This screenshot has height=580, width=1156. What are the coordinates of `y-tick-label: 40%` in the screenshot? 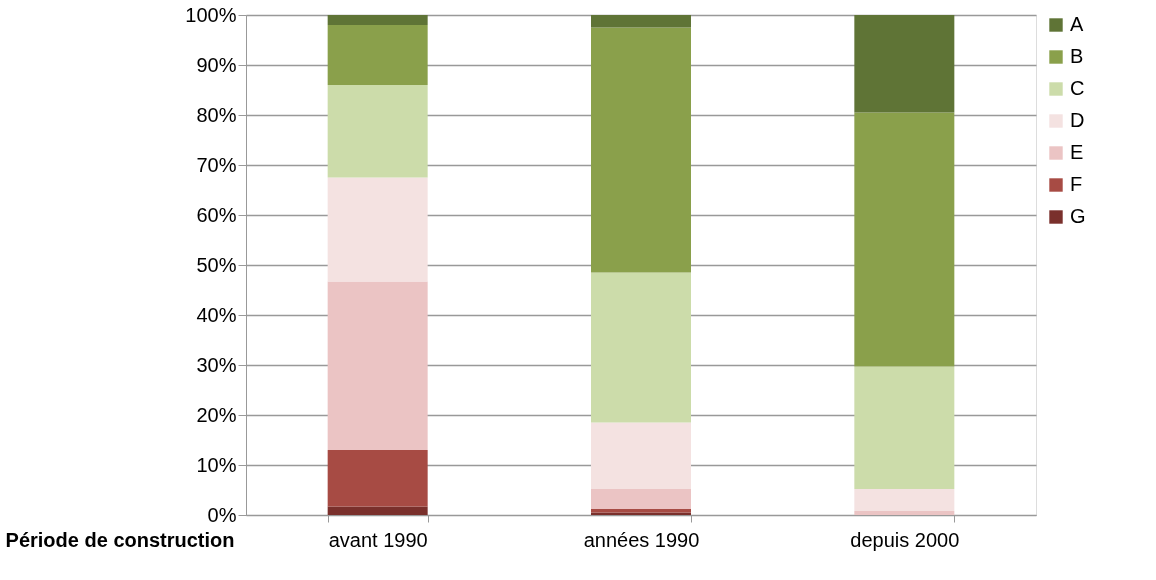 It's located at (216, 314).